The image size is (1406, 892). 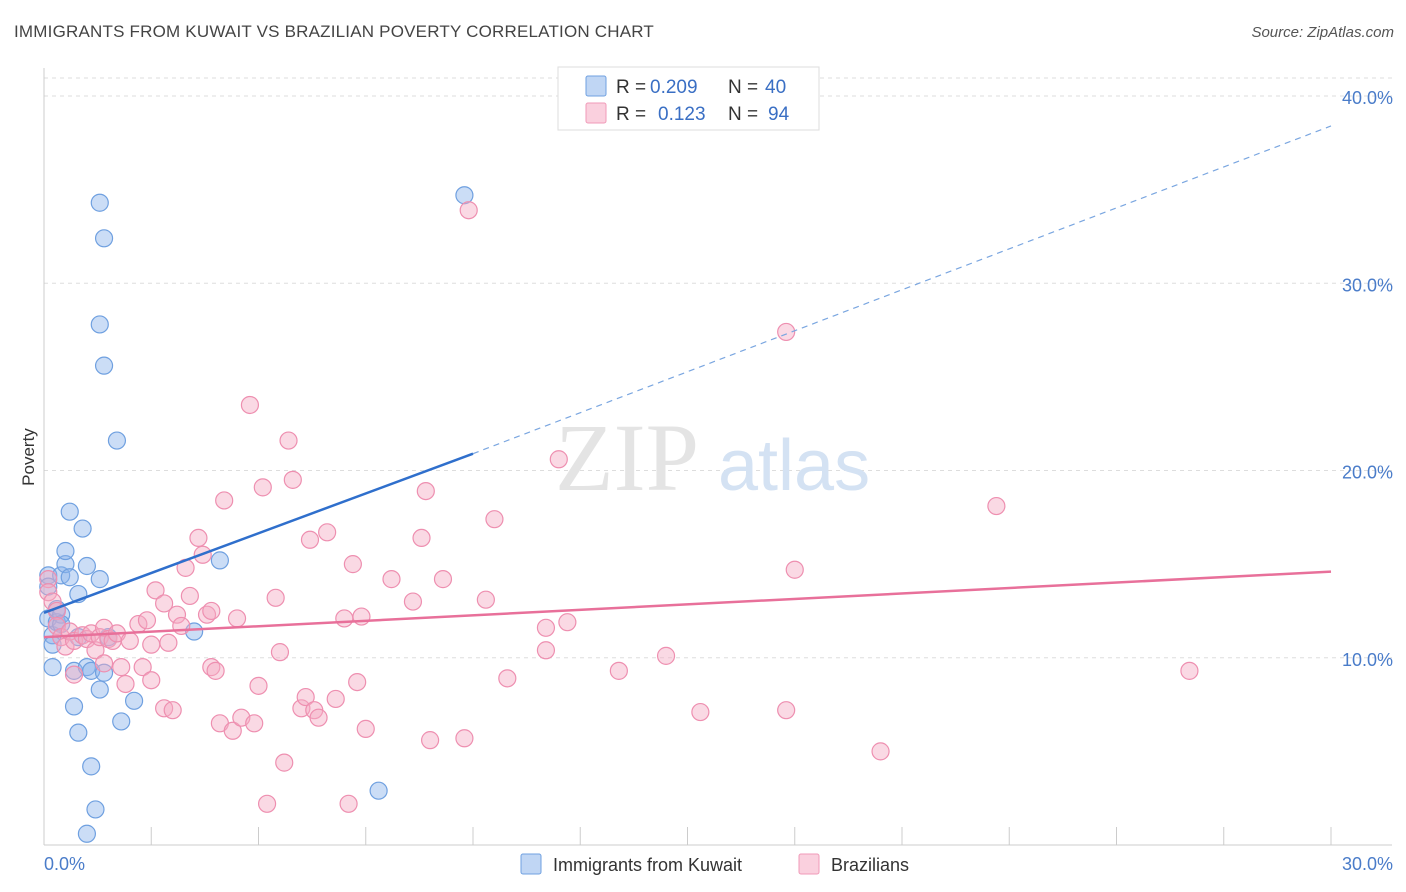 I want to click on legend-r-value-kuwait: 0.209, so click(x=674, y=87).